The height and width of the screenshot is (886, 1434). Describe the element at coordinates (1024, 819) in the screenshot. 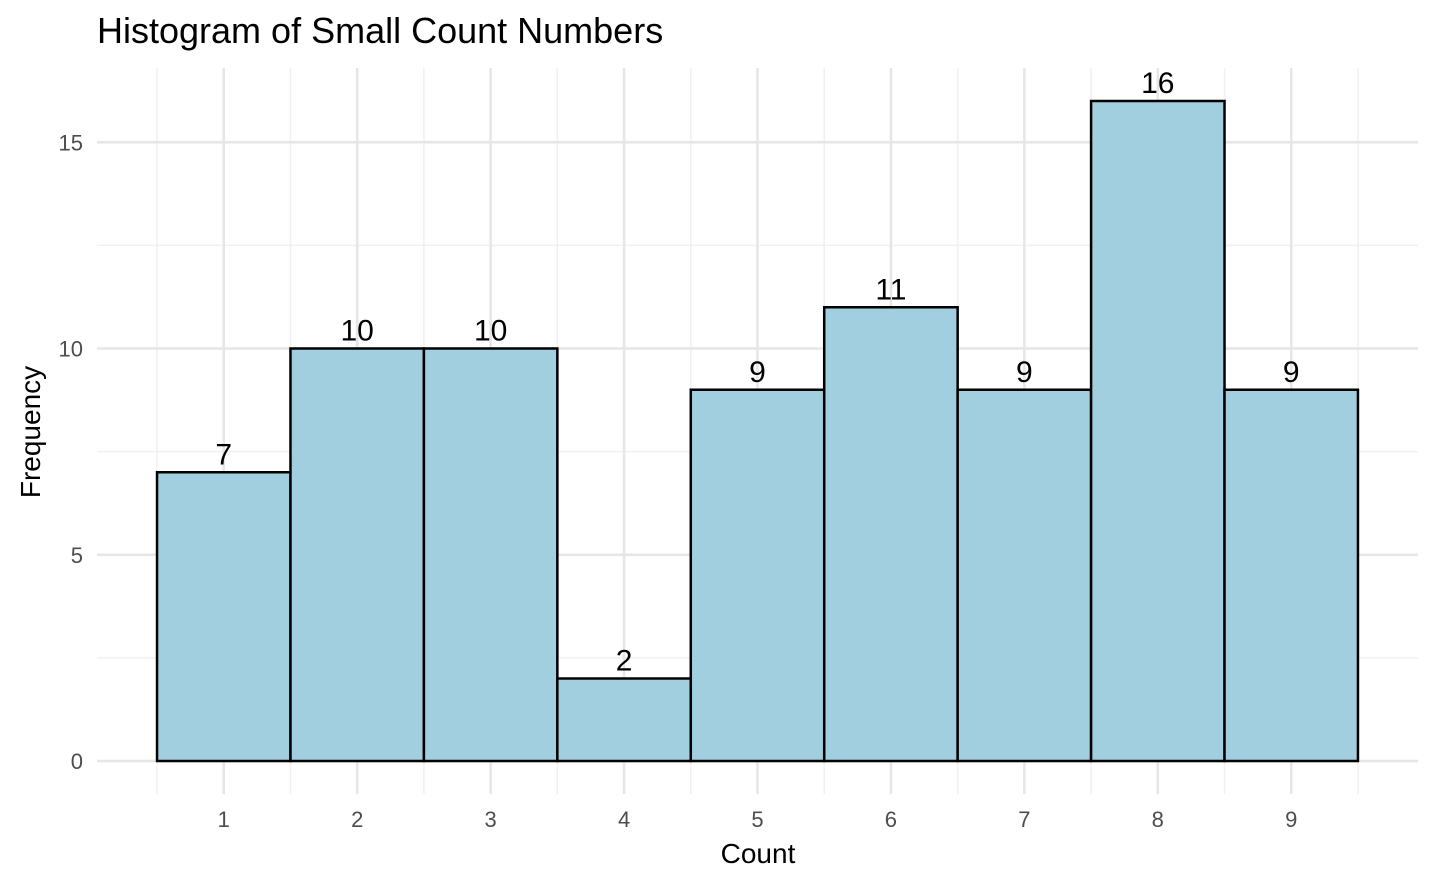

I see `x-tick-label: 7` at that location.